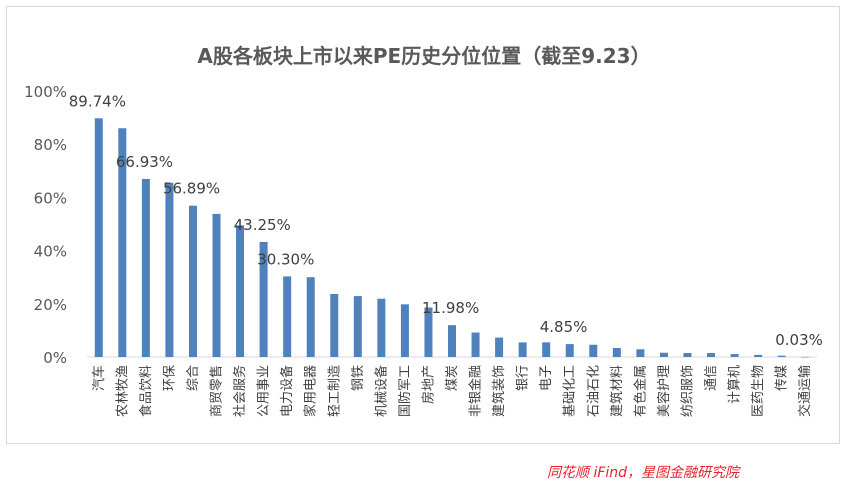  I want to click on category-label: 通信, so click(711, 378).